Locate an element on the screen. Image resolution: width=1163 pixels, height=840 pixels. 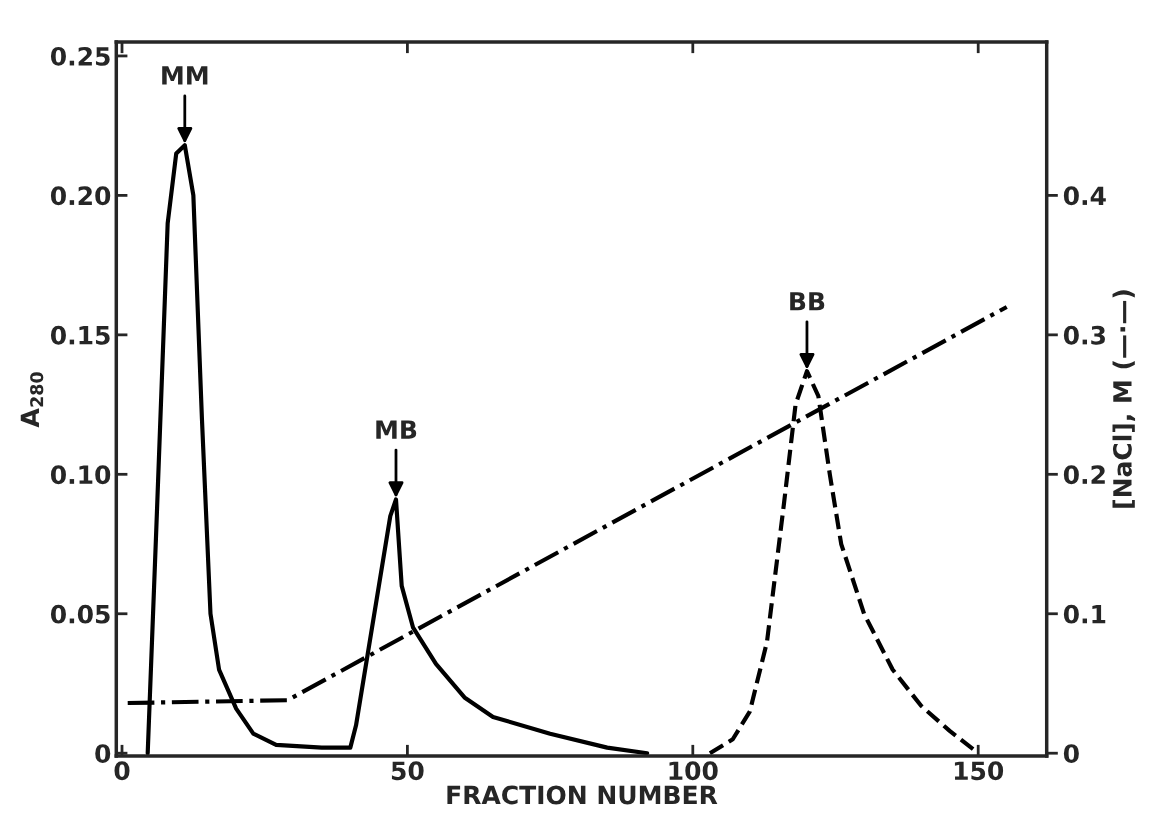
y-tick-label: 0.25 is located at coordinates (80, 56).